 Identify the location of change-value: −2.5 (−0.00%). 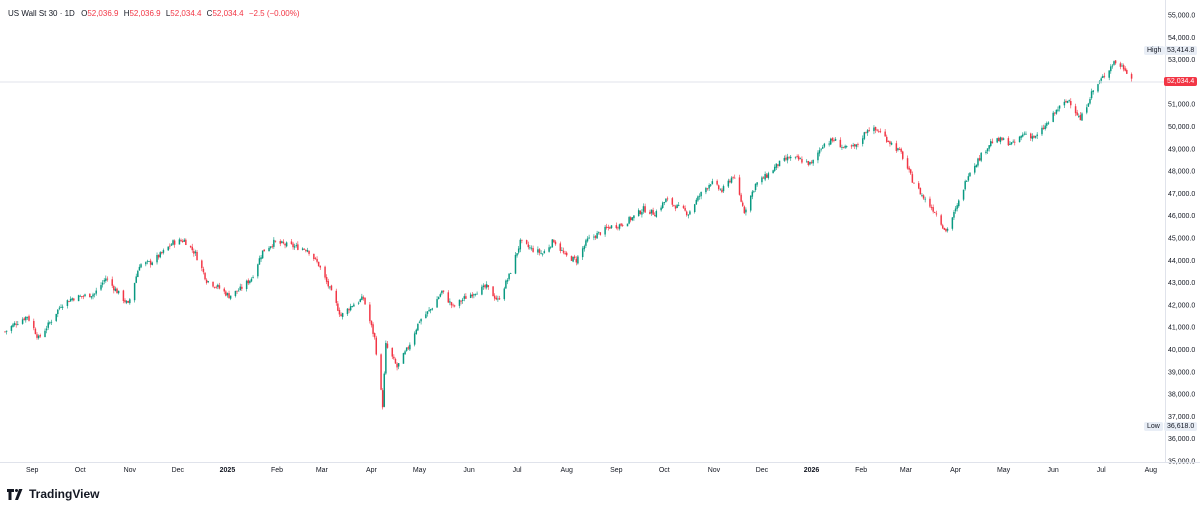
(274, 13).